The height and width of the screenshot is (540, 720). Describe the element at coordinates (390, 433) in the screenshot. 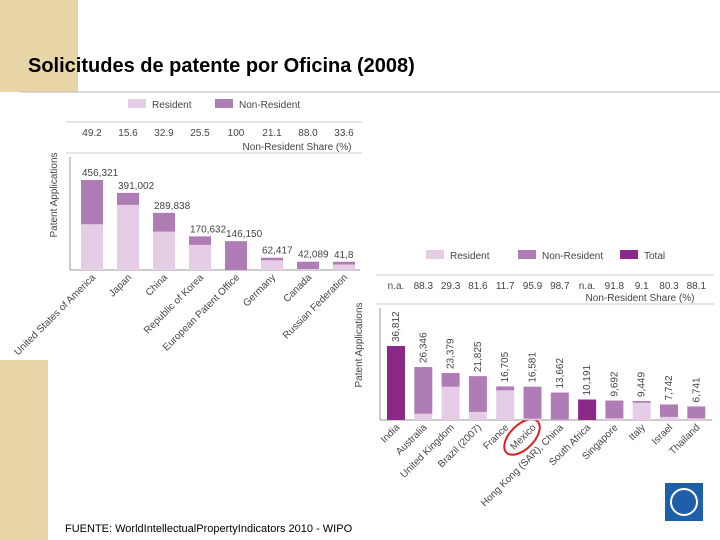

I see `x-tick-label: India` at that location.